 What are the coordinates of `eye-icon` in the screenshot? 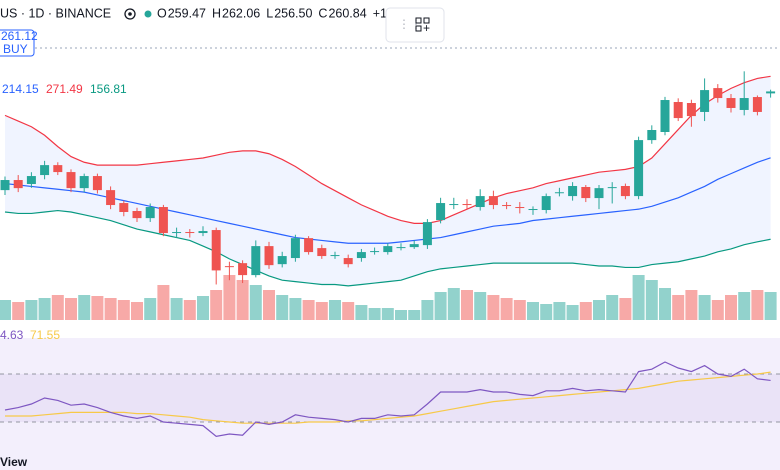 It's located at (130, 14).